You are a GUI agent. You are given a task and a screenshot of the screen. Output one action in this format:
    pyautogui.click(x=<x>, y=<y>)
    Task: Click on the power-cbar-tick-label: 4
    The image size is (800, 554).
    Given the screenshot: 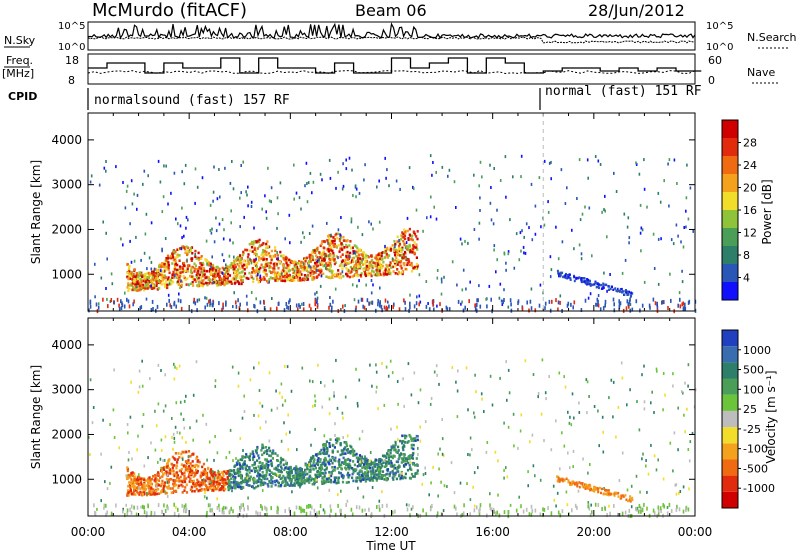 What is the action you would take?
    pyautogui.click(x=746, y=278)
    